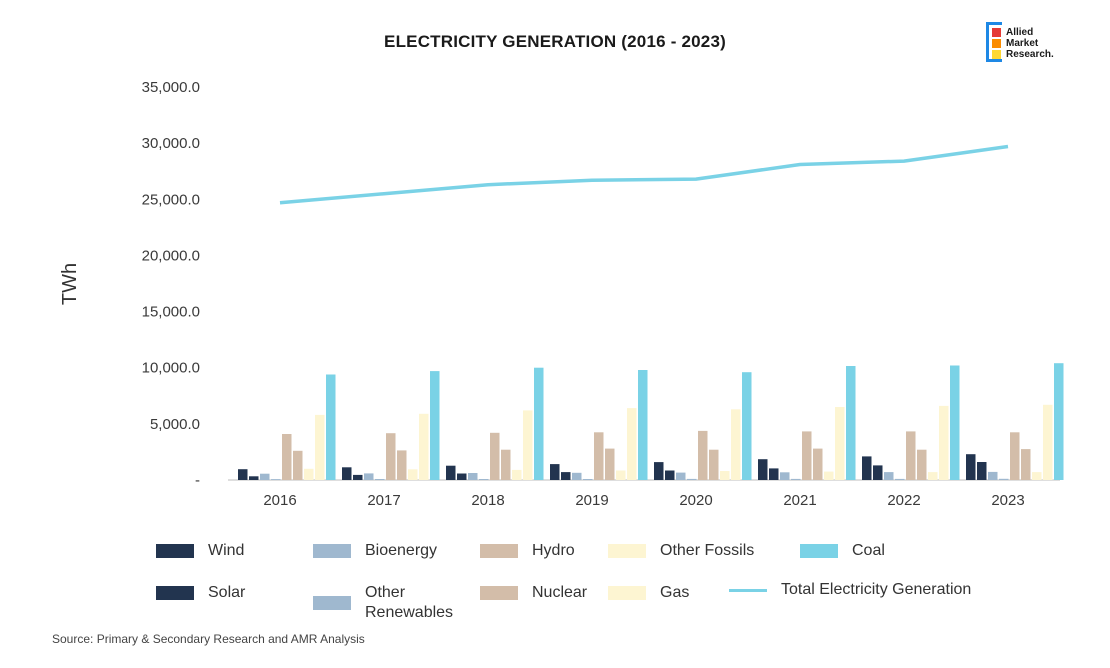 The width and height of the screenshot is (1110, 668). What do you see at coordinates (643, 425) in the screenshot?
I see `bar-coal-2019` at bounding box center [643, 425].